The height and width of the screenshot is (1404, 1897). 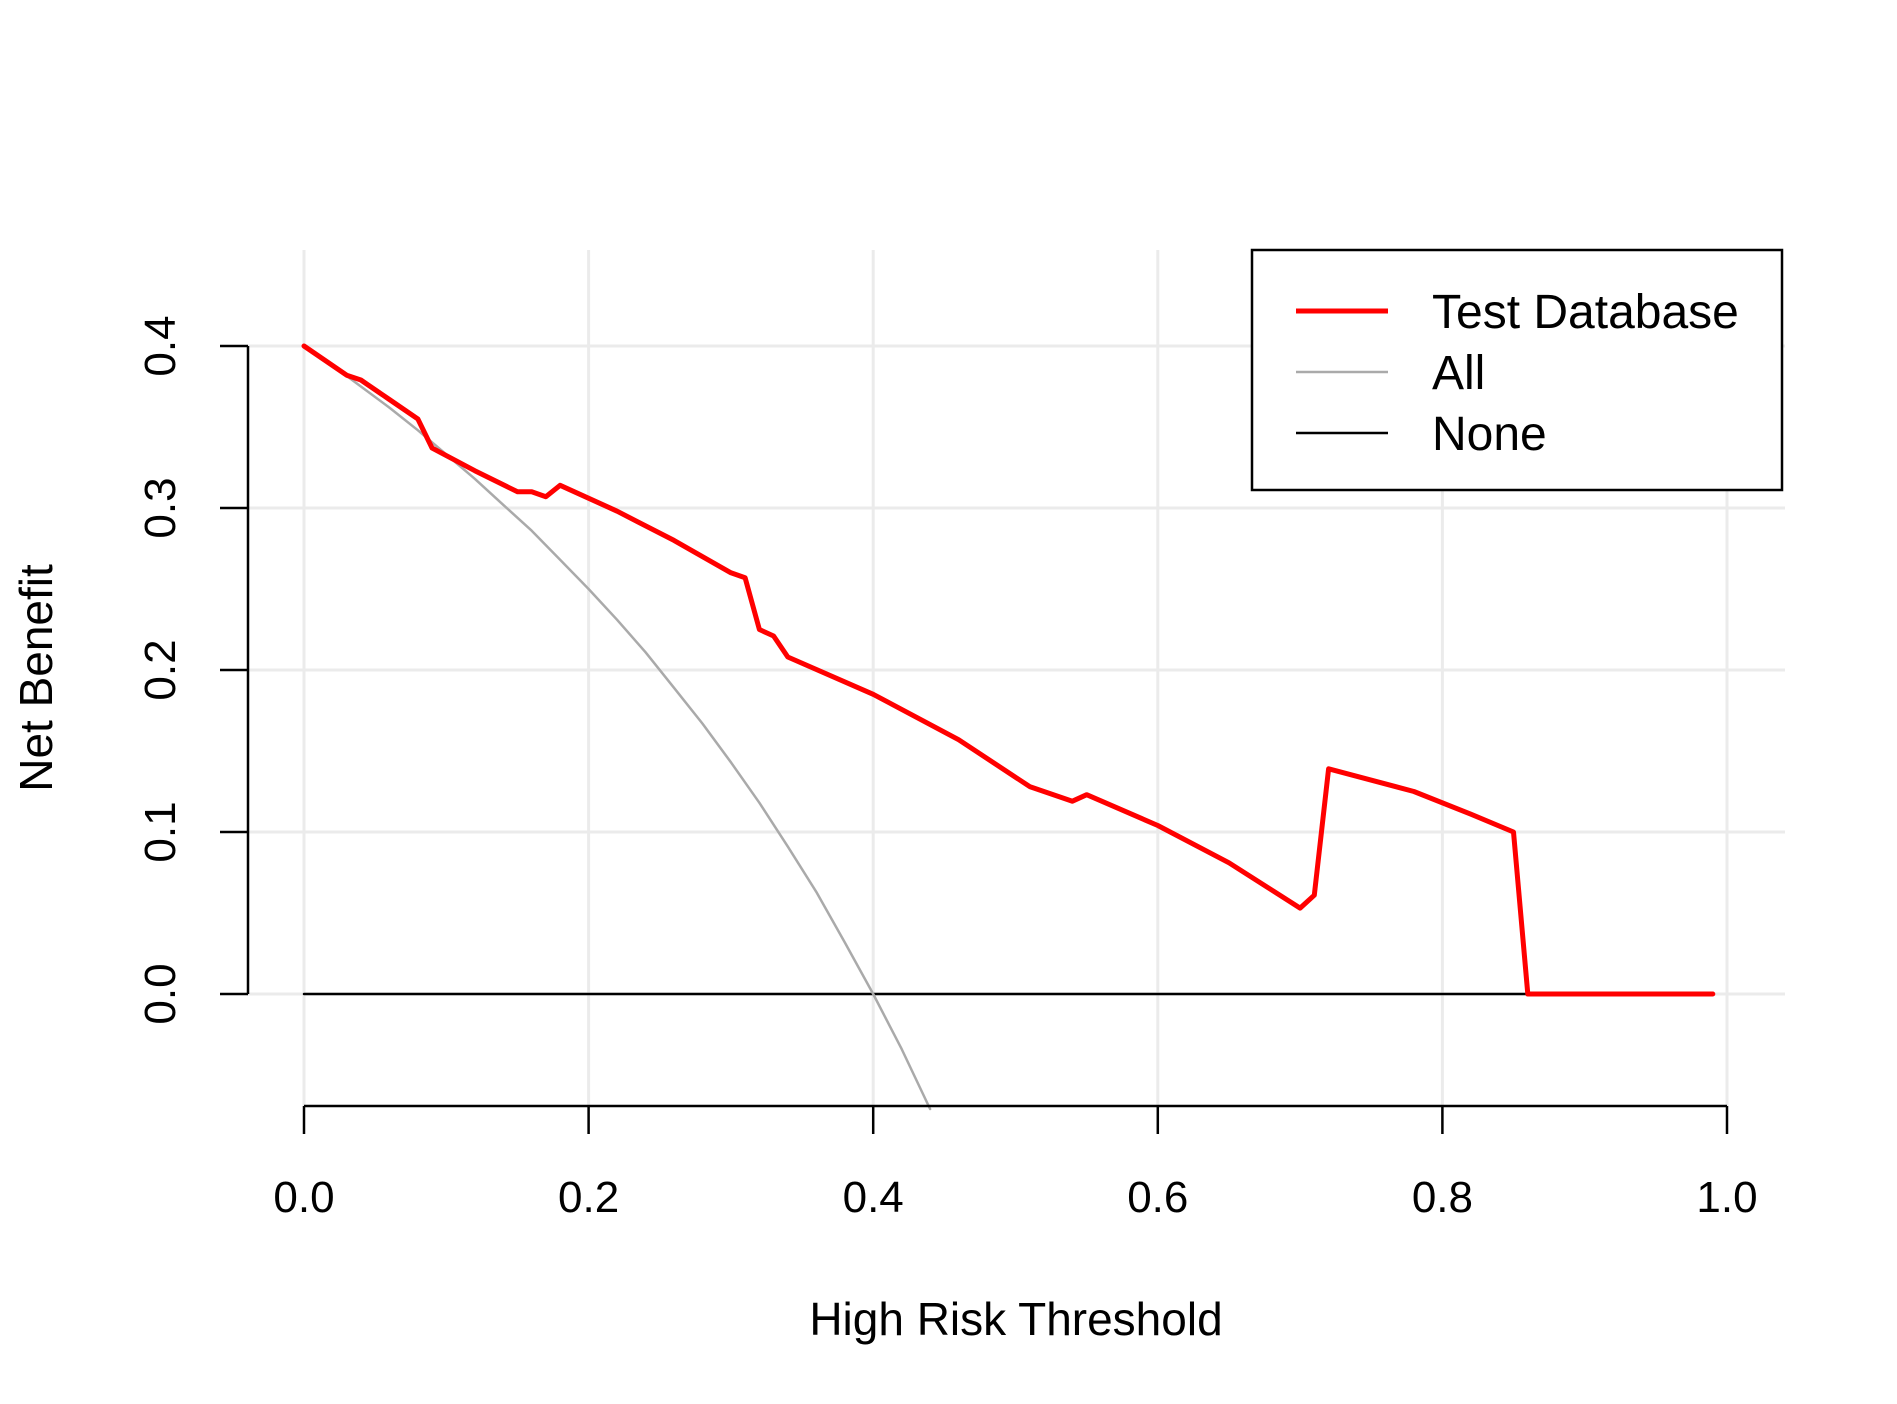 I want to click on x-axis-title: High Risk Threshold, so click(x=1015, y=1319).